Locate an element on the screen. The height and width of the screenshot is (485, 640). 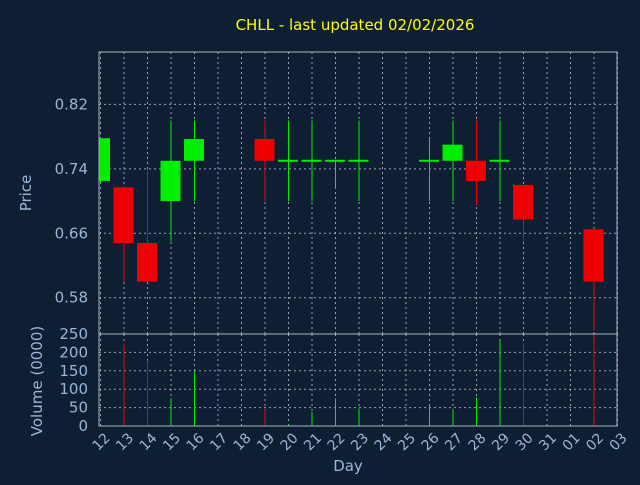
volume-y-tick-label: 250 is located at coordinates (73, 334).